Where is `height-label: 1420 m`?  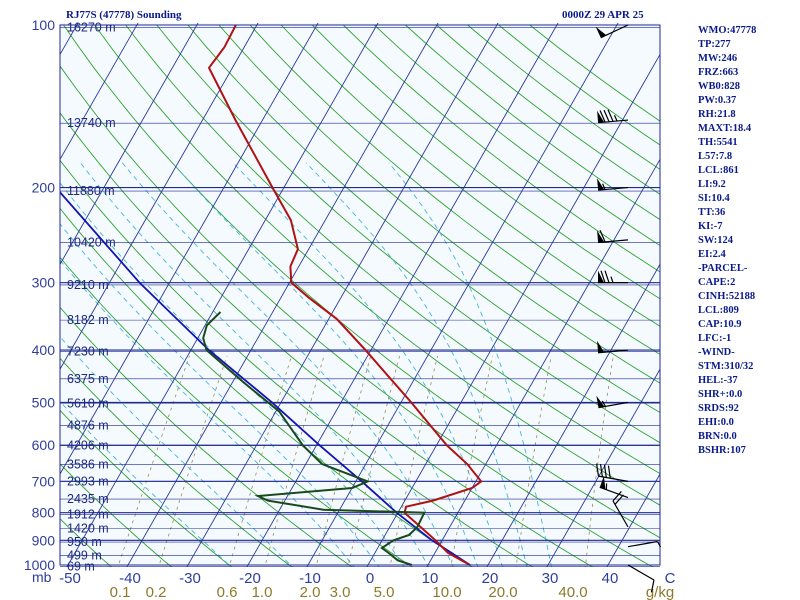 height-label: 1420 m is located at coordinates (88, 528).